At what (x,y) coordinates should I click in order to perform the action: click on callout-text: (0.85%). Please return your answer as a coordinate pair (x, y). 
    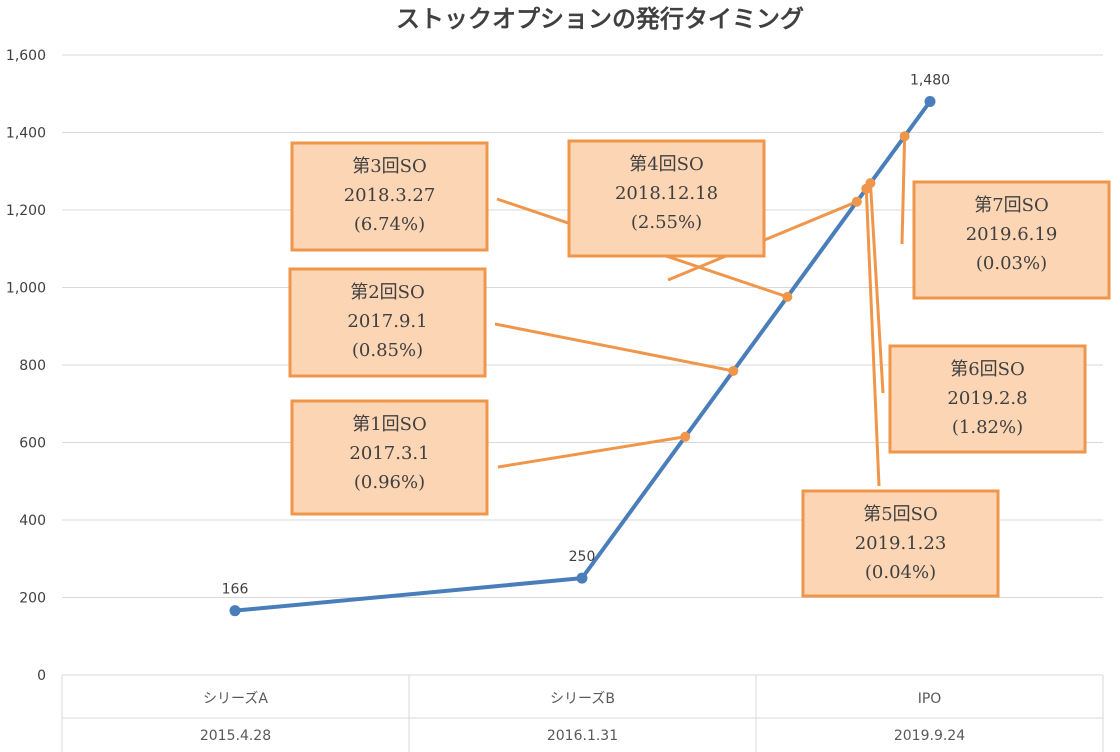
    Looking at the image, I should click on (387, 350).